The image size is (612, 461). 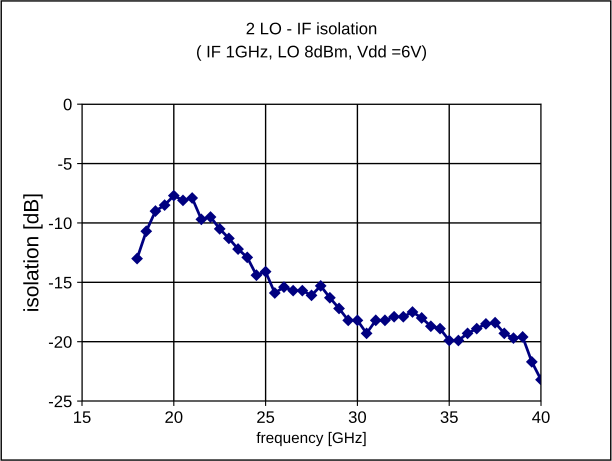 What do you see at coordinates (65, 164) in the screenshot?
I see `y-tick-label: -5` at bounding box center [65, 164].